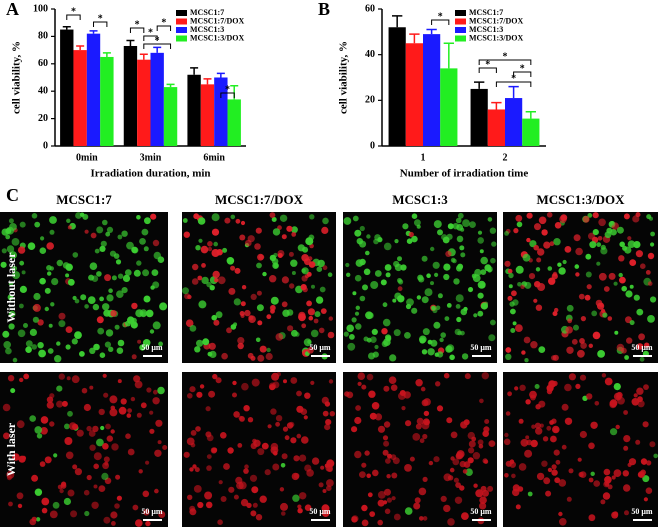 Image resolution: width=660 pixels, height=529 pixels. Describe the element at coordinates (17, 77) in the screenshot. I see `y-axis-title: cell viability, %` at that location.